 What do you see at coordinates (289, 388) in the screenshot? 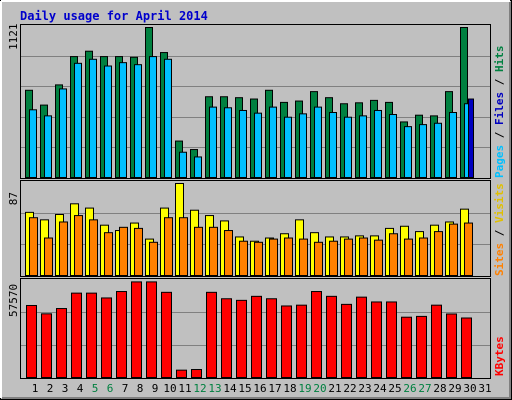
I see `day-label: 18` at bounding box center [289, 388].